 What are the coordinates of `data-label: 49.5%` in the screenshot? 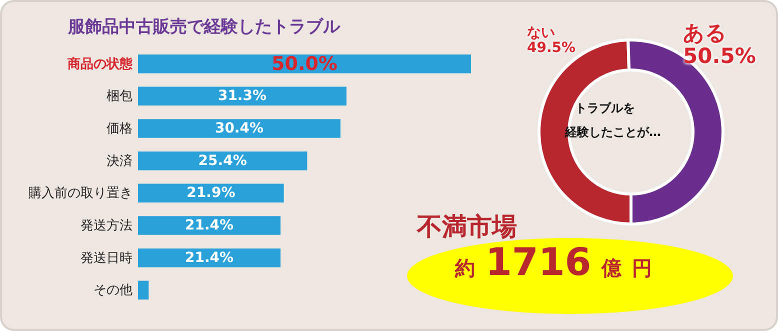 It's located at (551, 48).